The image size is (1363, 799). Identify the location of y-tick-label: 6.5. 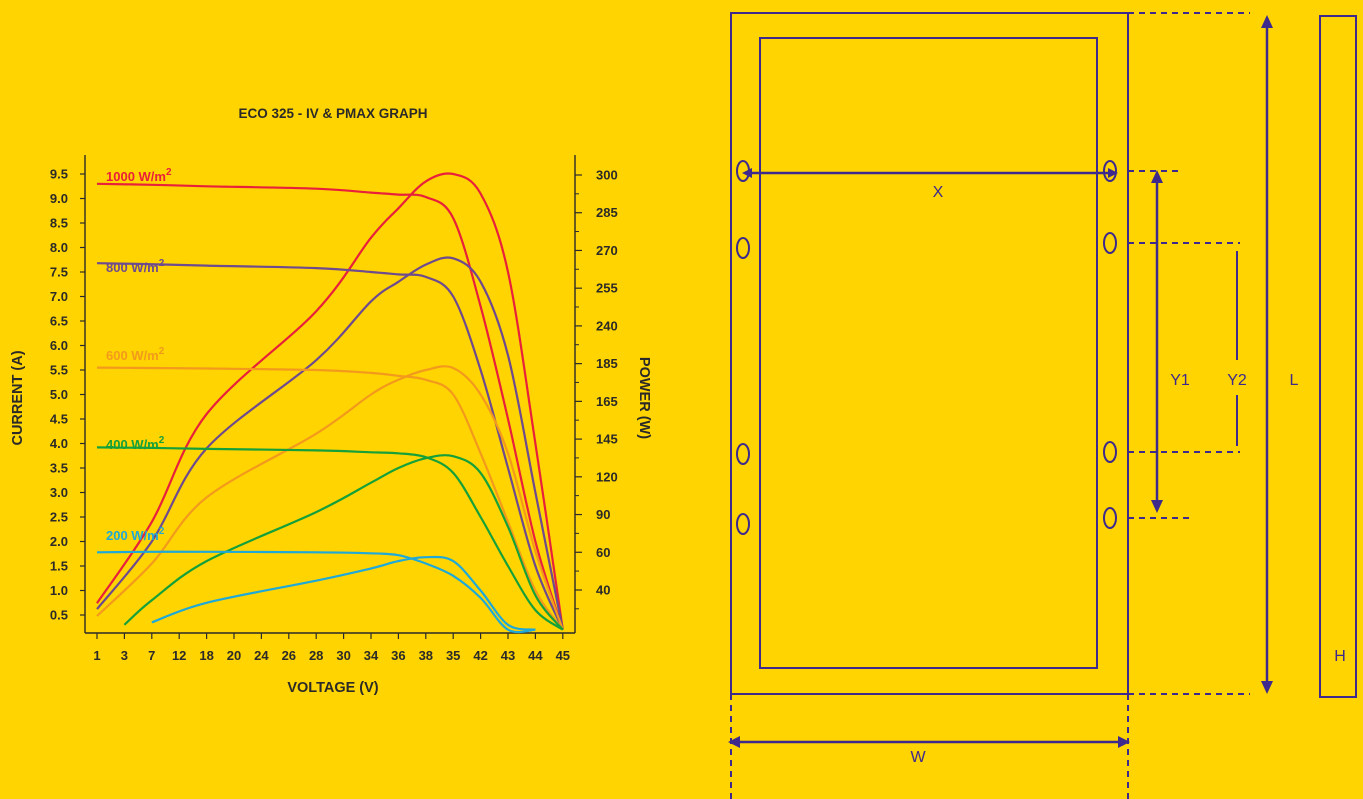
(59, 321).